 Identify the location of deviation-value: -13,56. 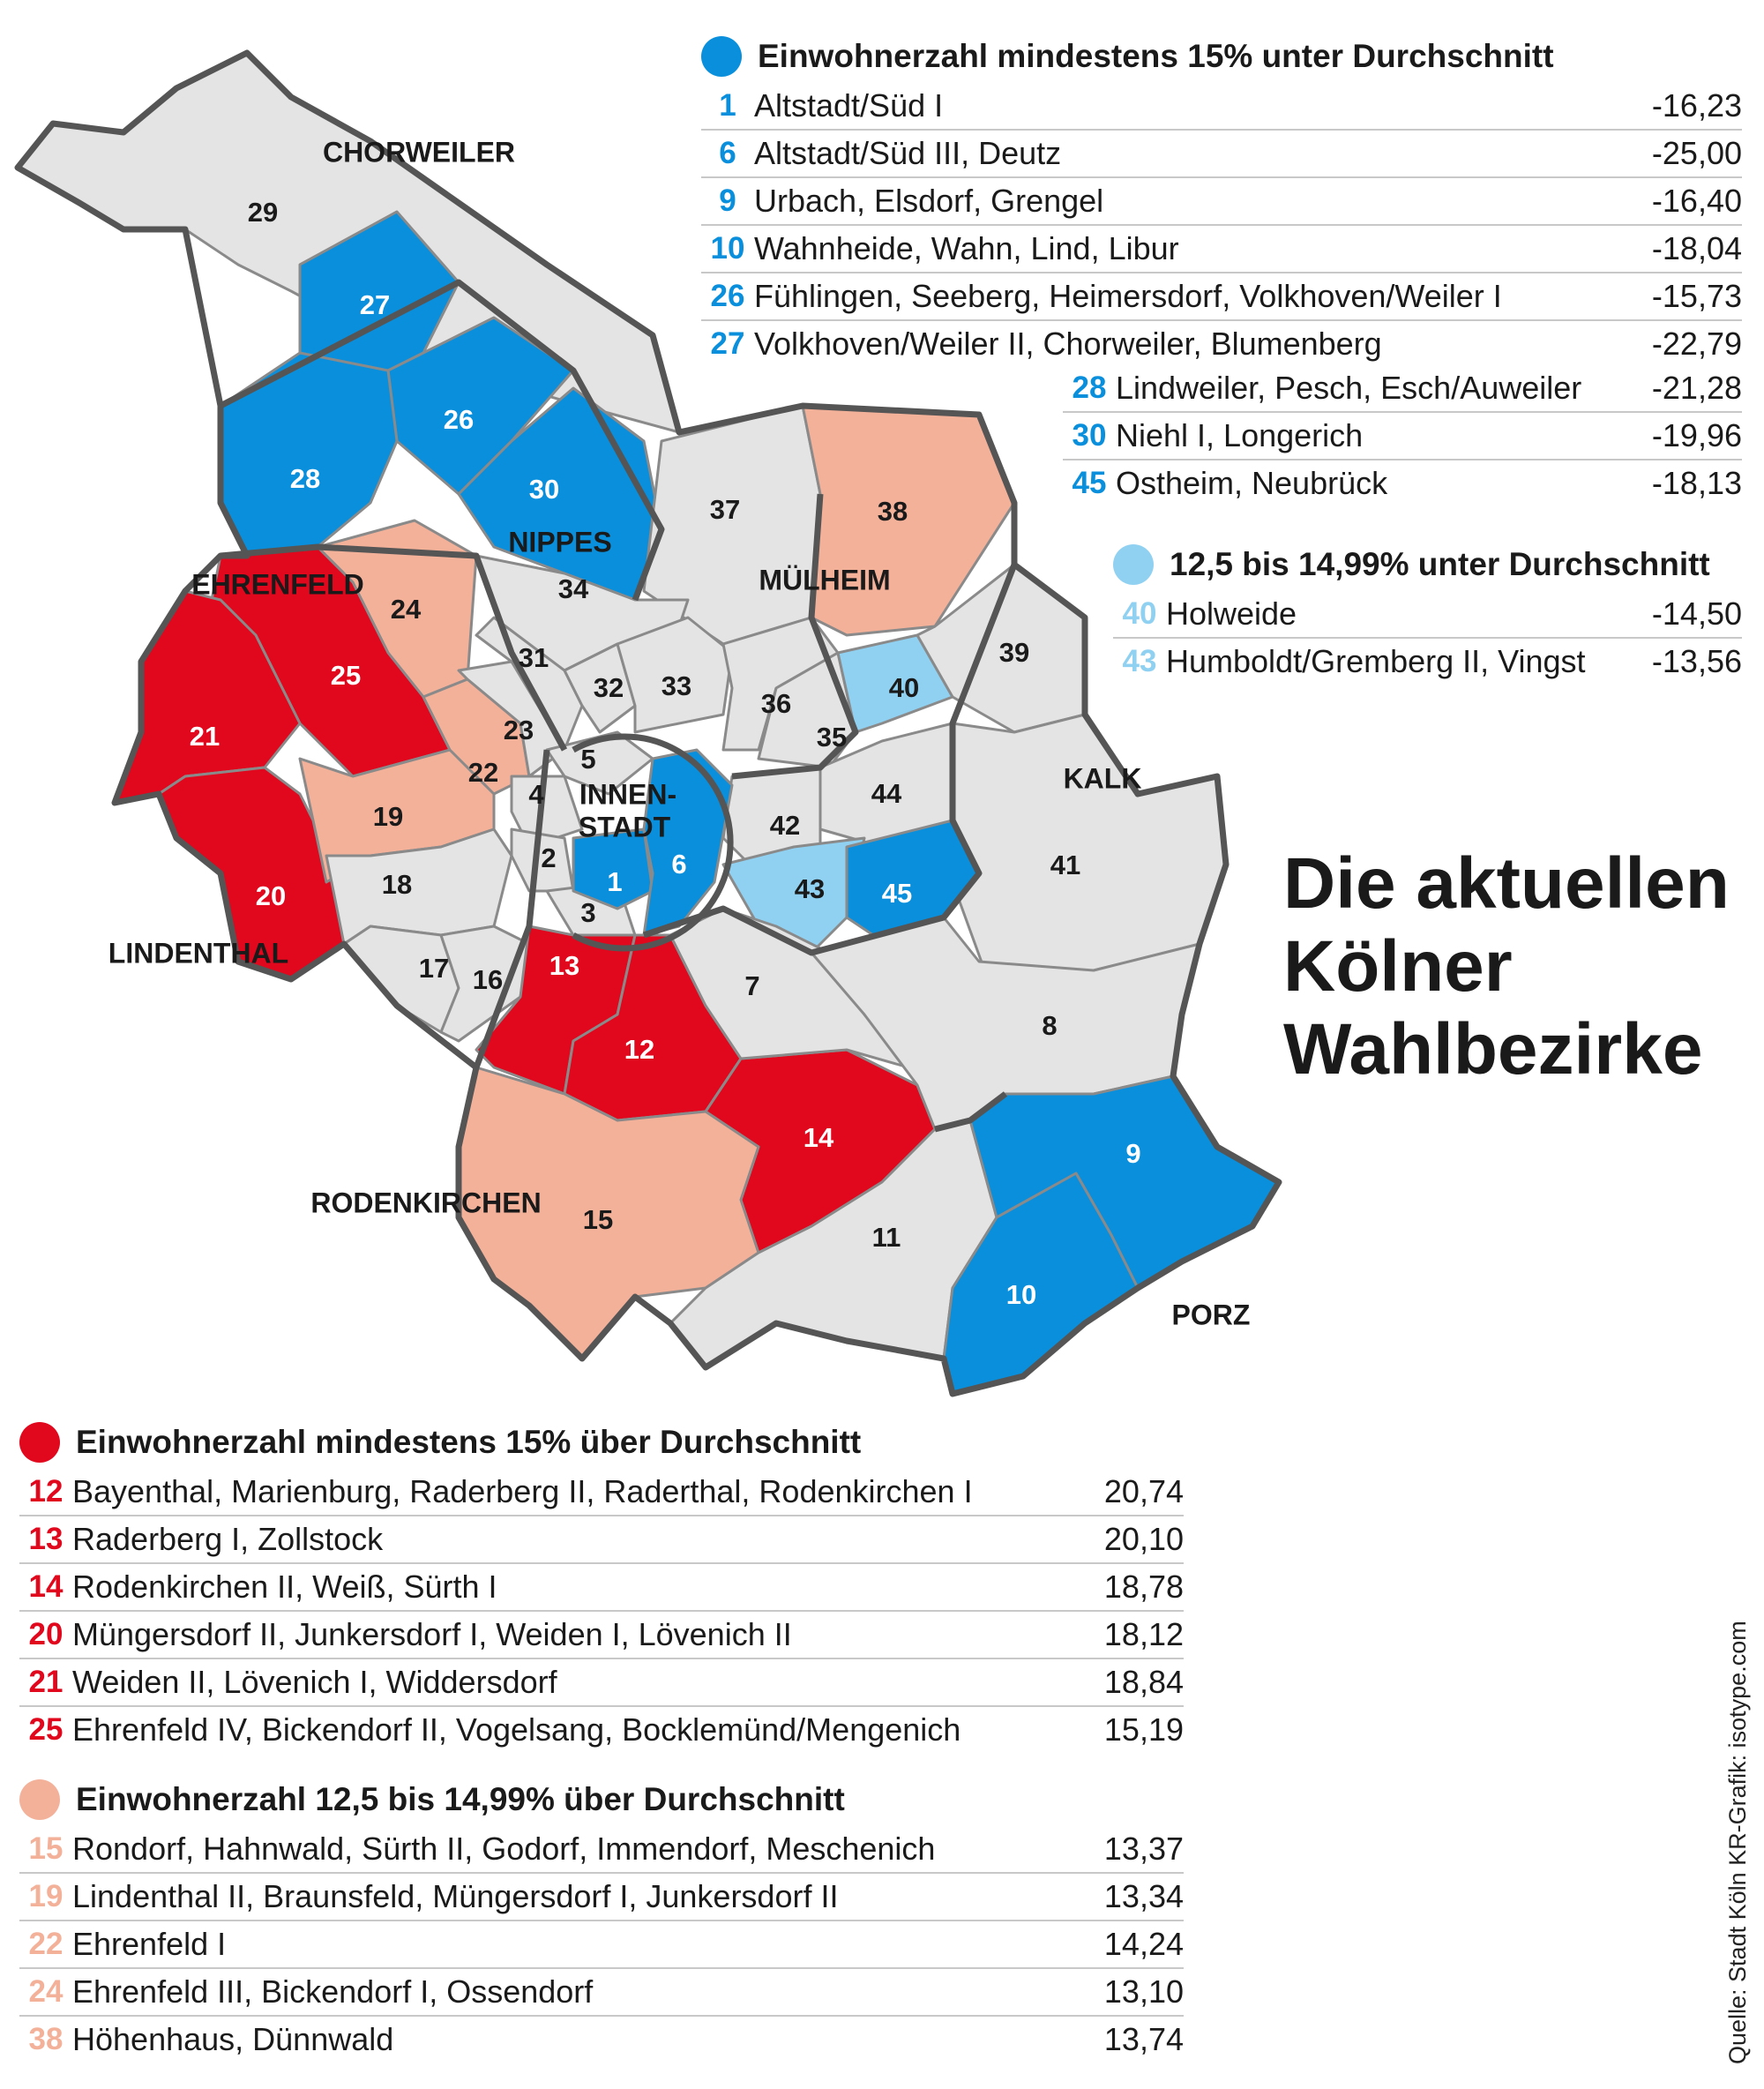
(1696, 661).